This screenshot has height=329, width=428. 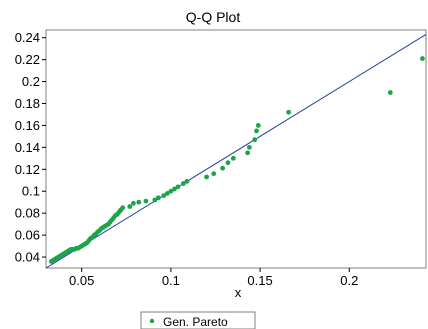 What do you see at coordinates (213, 17) in the screenshot?
I see `chart-title: Q-Q Plot` at bounding box center [213, 17].